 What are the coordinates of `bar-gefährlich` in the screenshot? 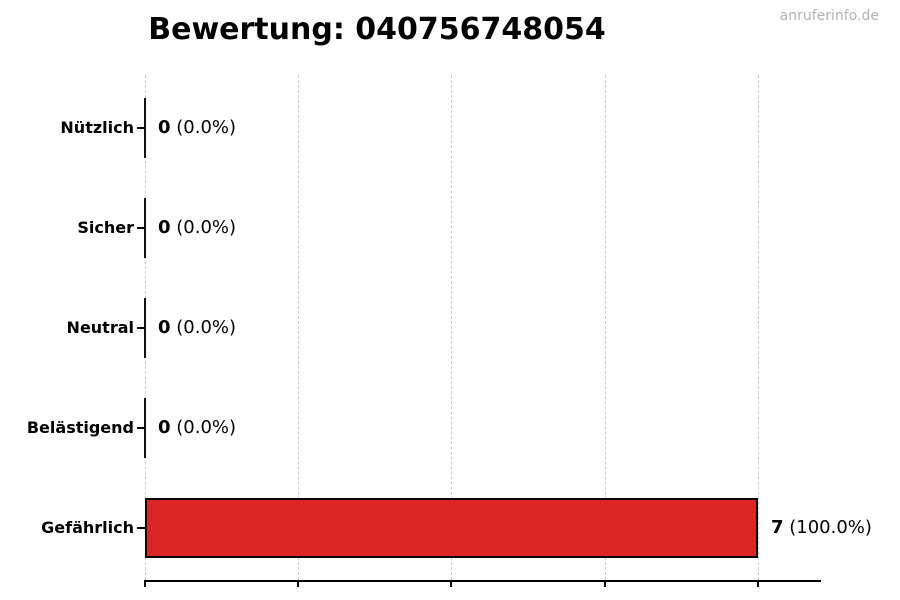 It's located at (451, 528).